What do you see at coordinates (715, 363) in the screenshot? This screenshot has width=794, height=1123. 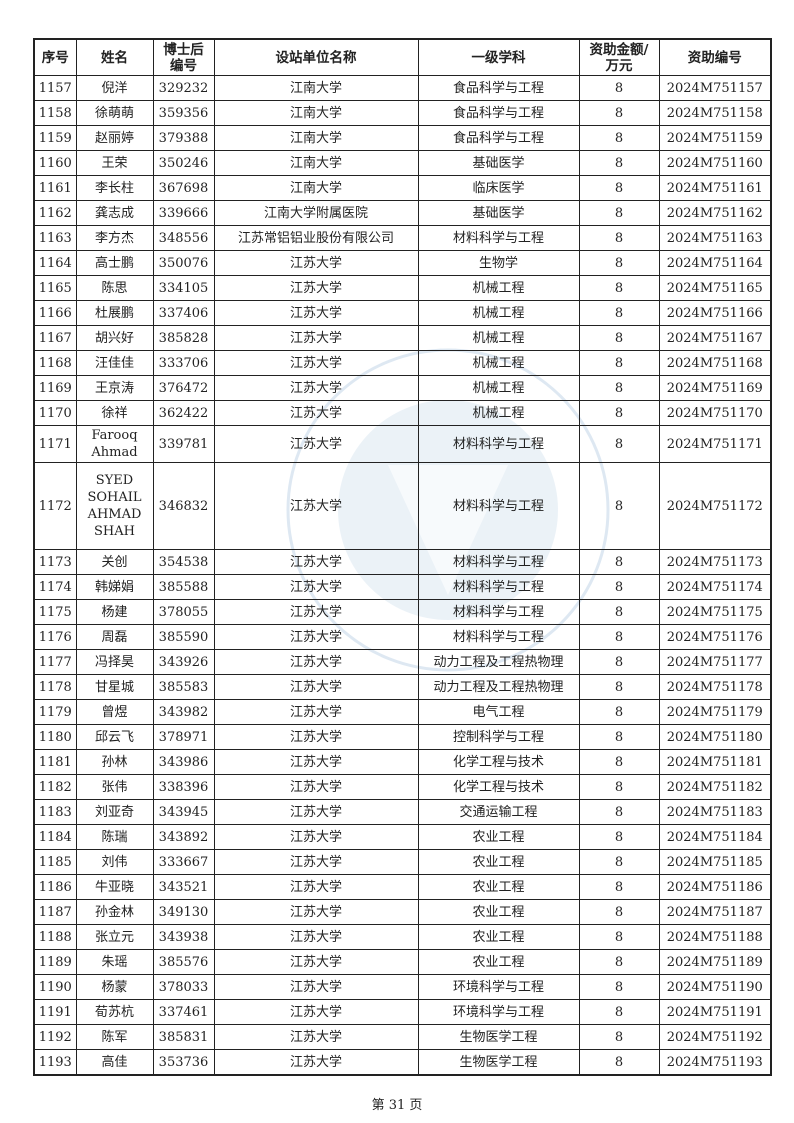 I see `grant-id-cell: 2024M751168` at bounding box center [715, 363].